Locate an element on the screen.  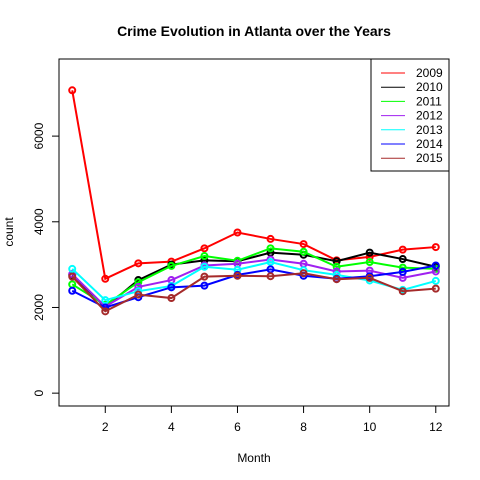
x-tick-label: 8 is located at coordinates (303, 427).